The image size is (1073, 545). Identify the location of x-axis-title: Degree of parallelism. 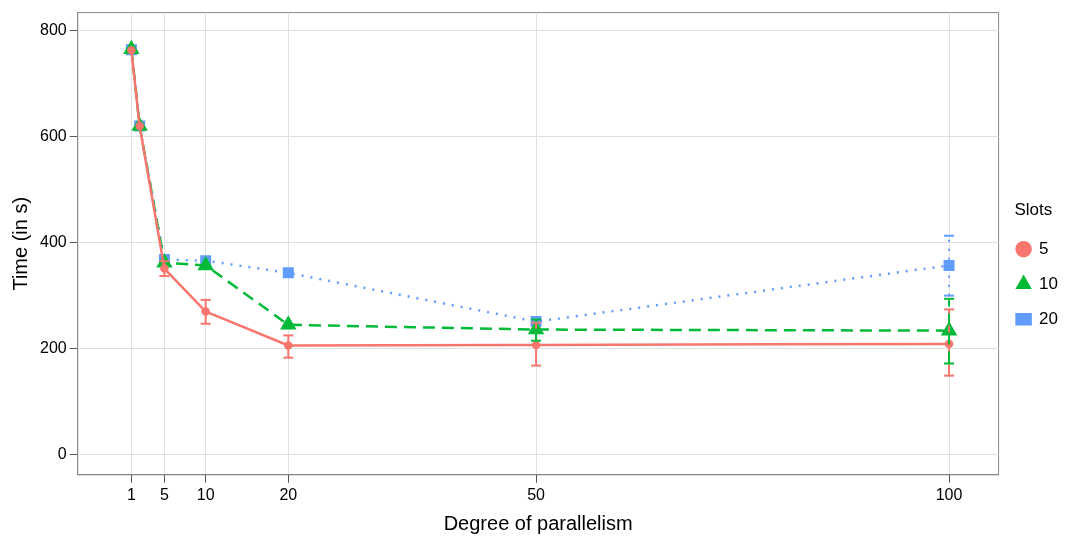
(538, 522).